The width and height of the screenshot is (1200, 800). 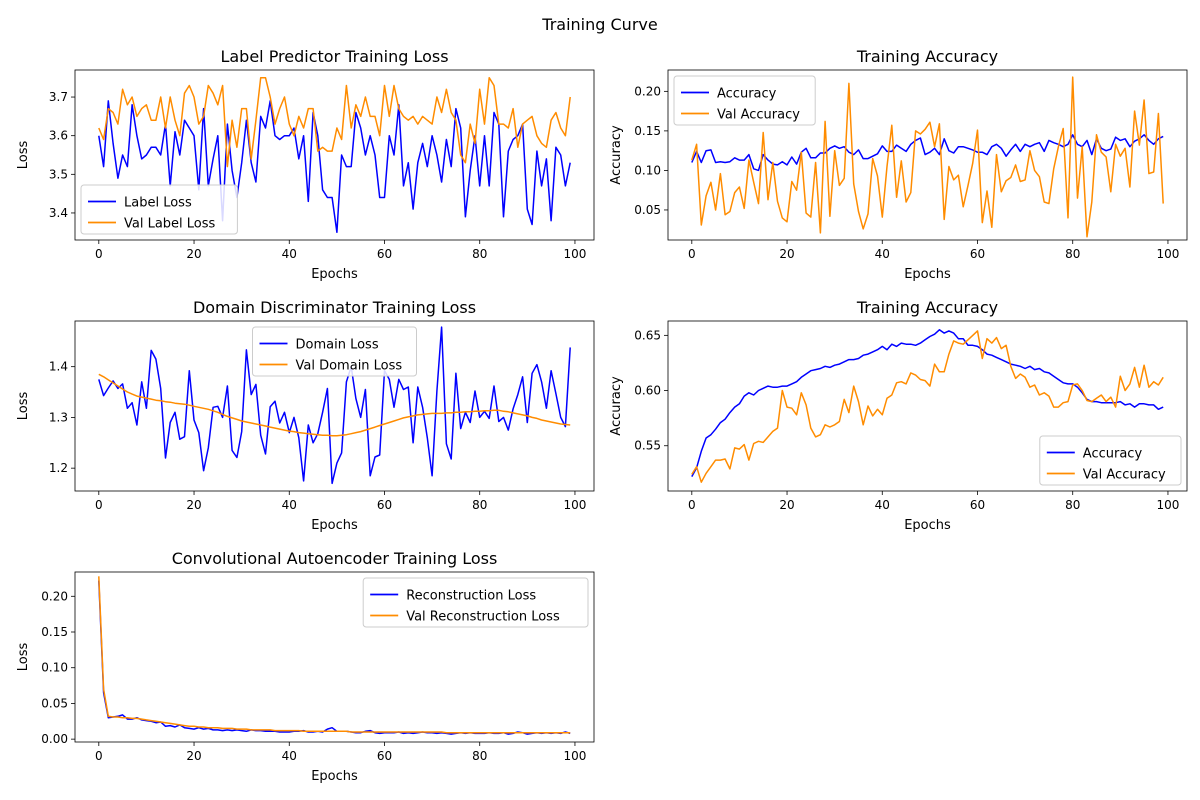 I want to click on legend-label: Label Loss, so click(x=158, y=203).